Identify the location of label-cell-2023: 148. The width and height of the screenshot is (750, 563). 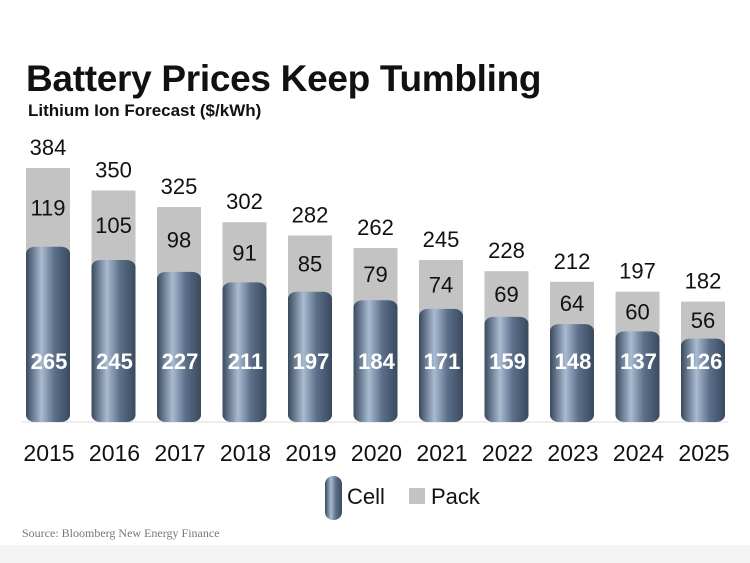
(573, 361).